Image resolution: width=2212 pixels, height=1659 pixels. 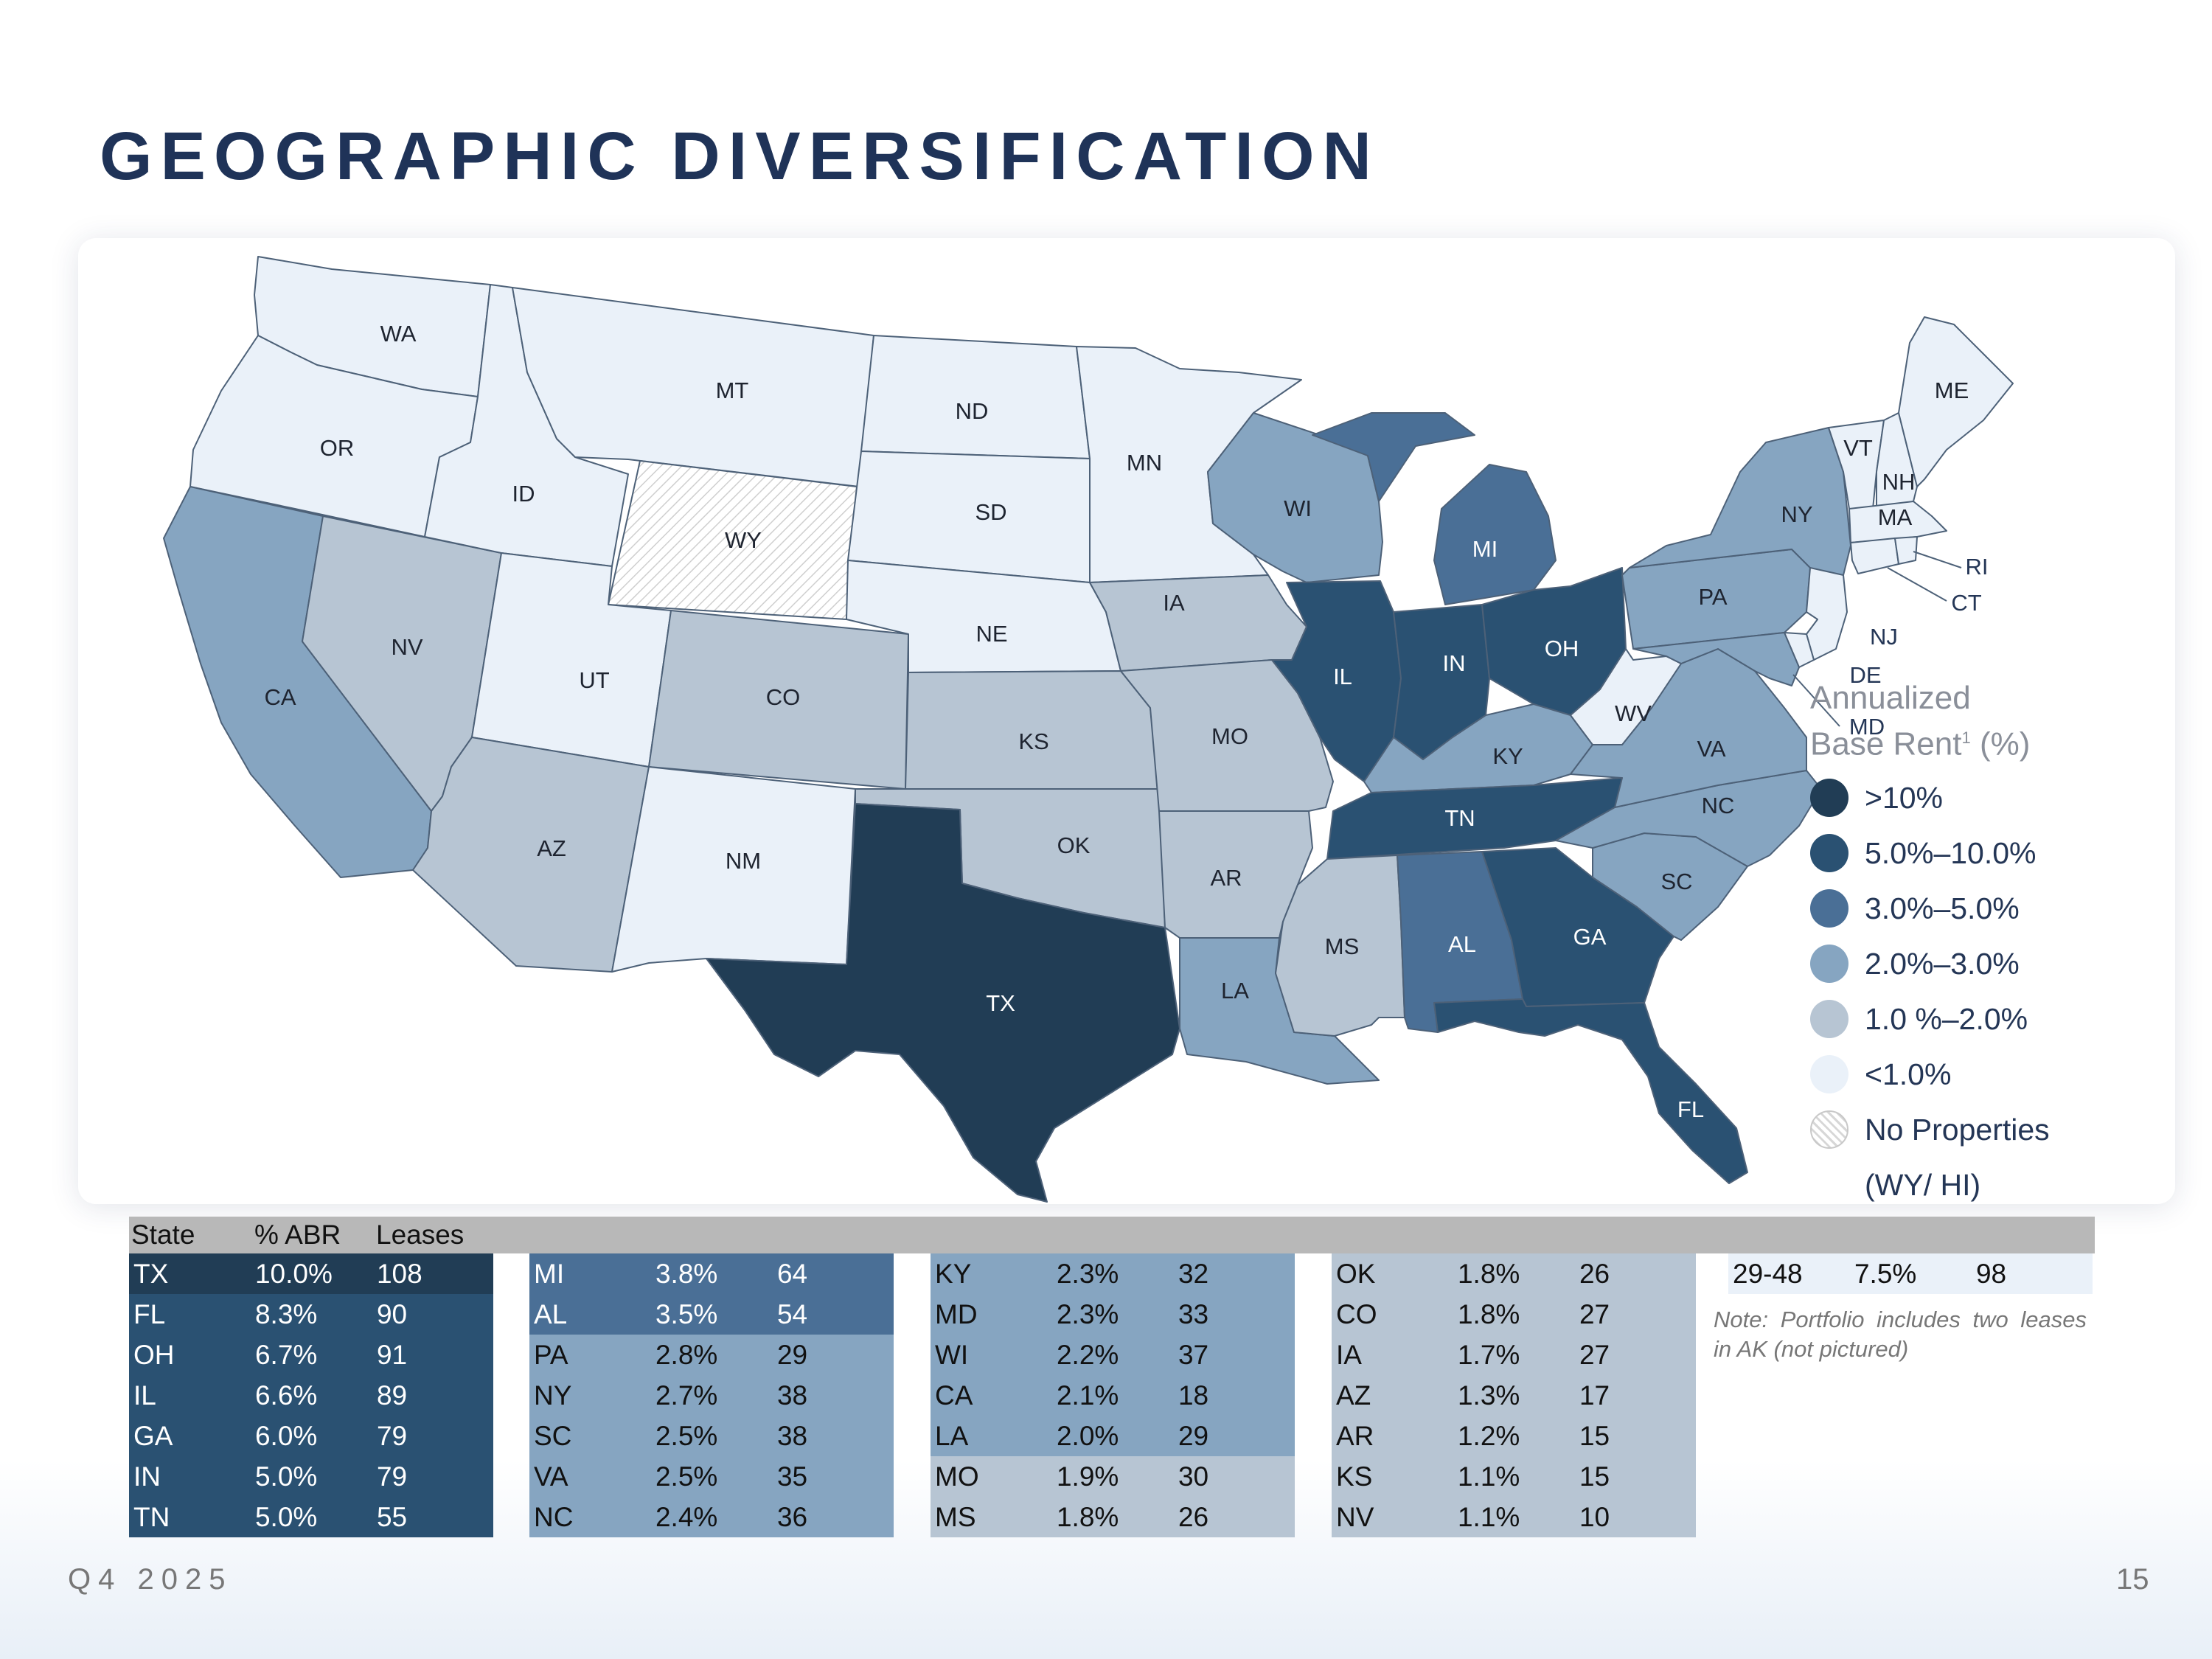 I want to click on table-row: MO 1.9% 30, so click(x=1113, y=1476).